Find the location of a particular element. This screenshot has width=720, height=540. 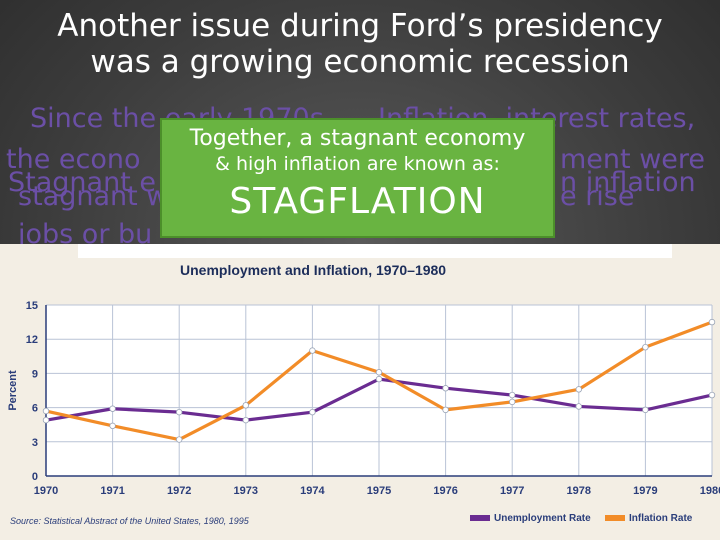

x-tick-label: 1972 is located at coordinates (179, 491).